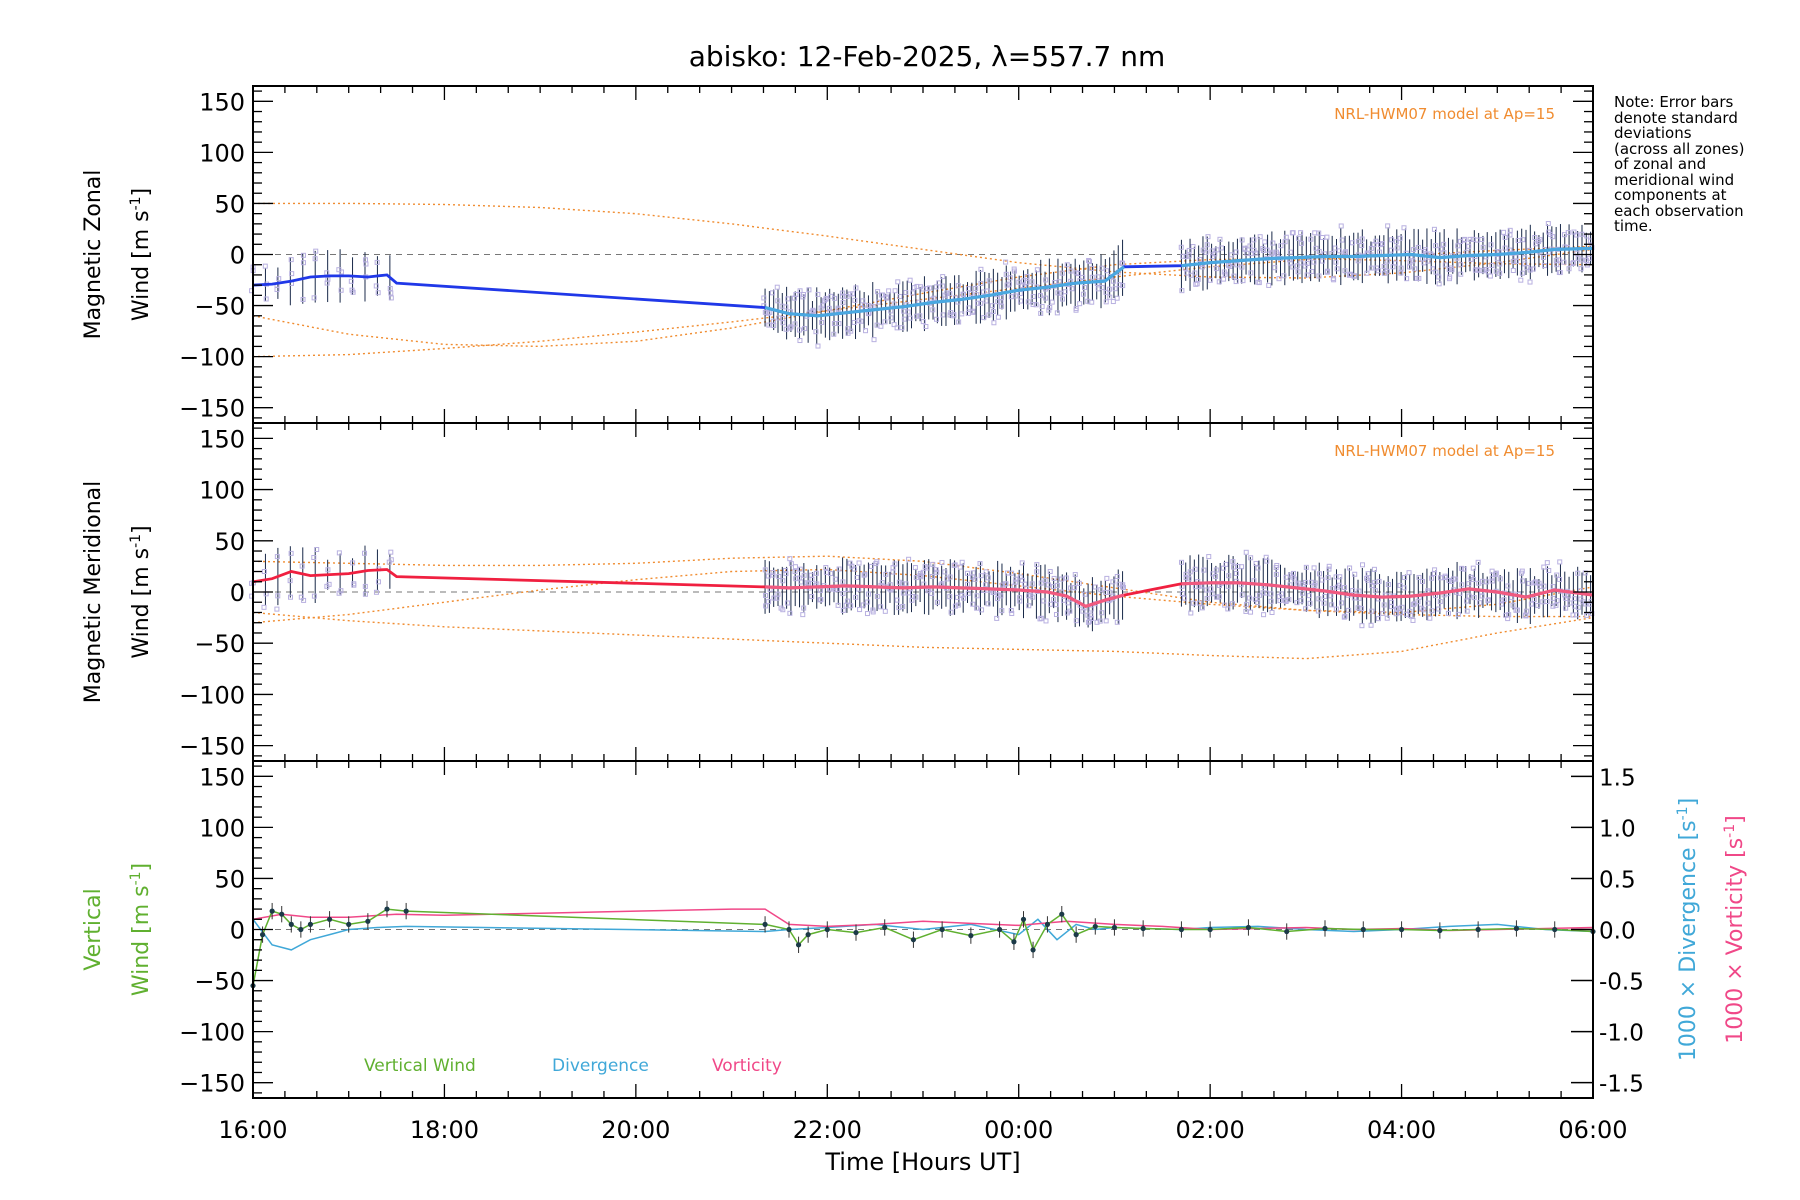  Describe the element at coordinates (1679, 210) in the screenshot. I see `note-line: each observation` at that location.